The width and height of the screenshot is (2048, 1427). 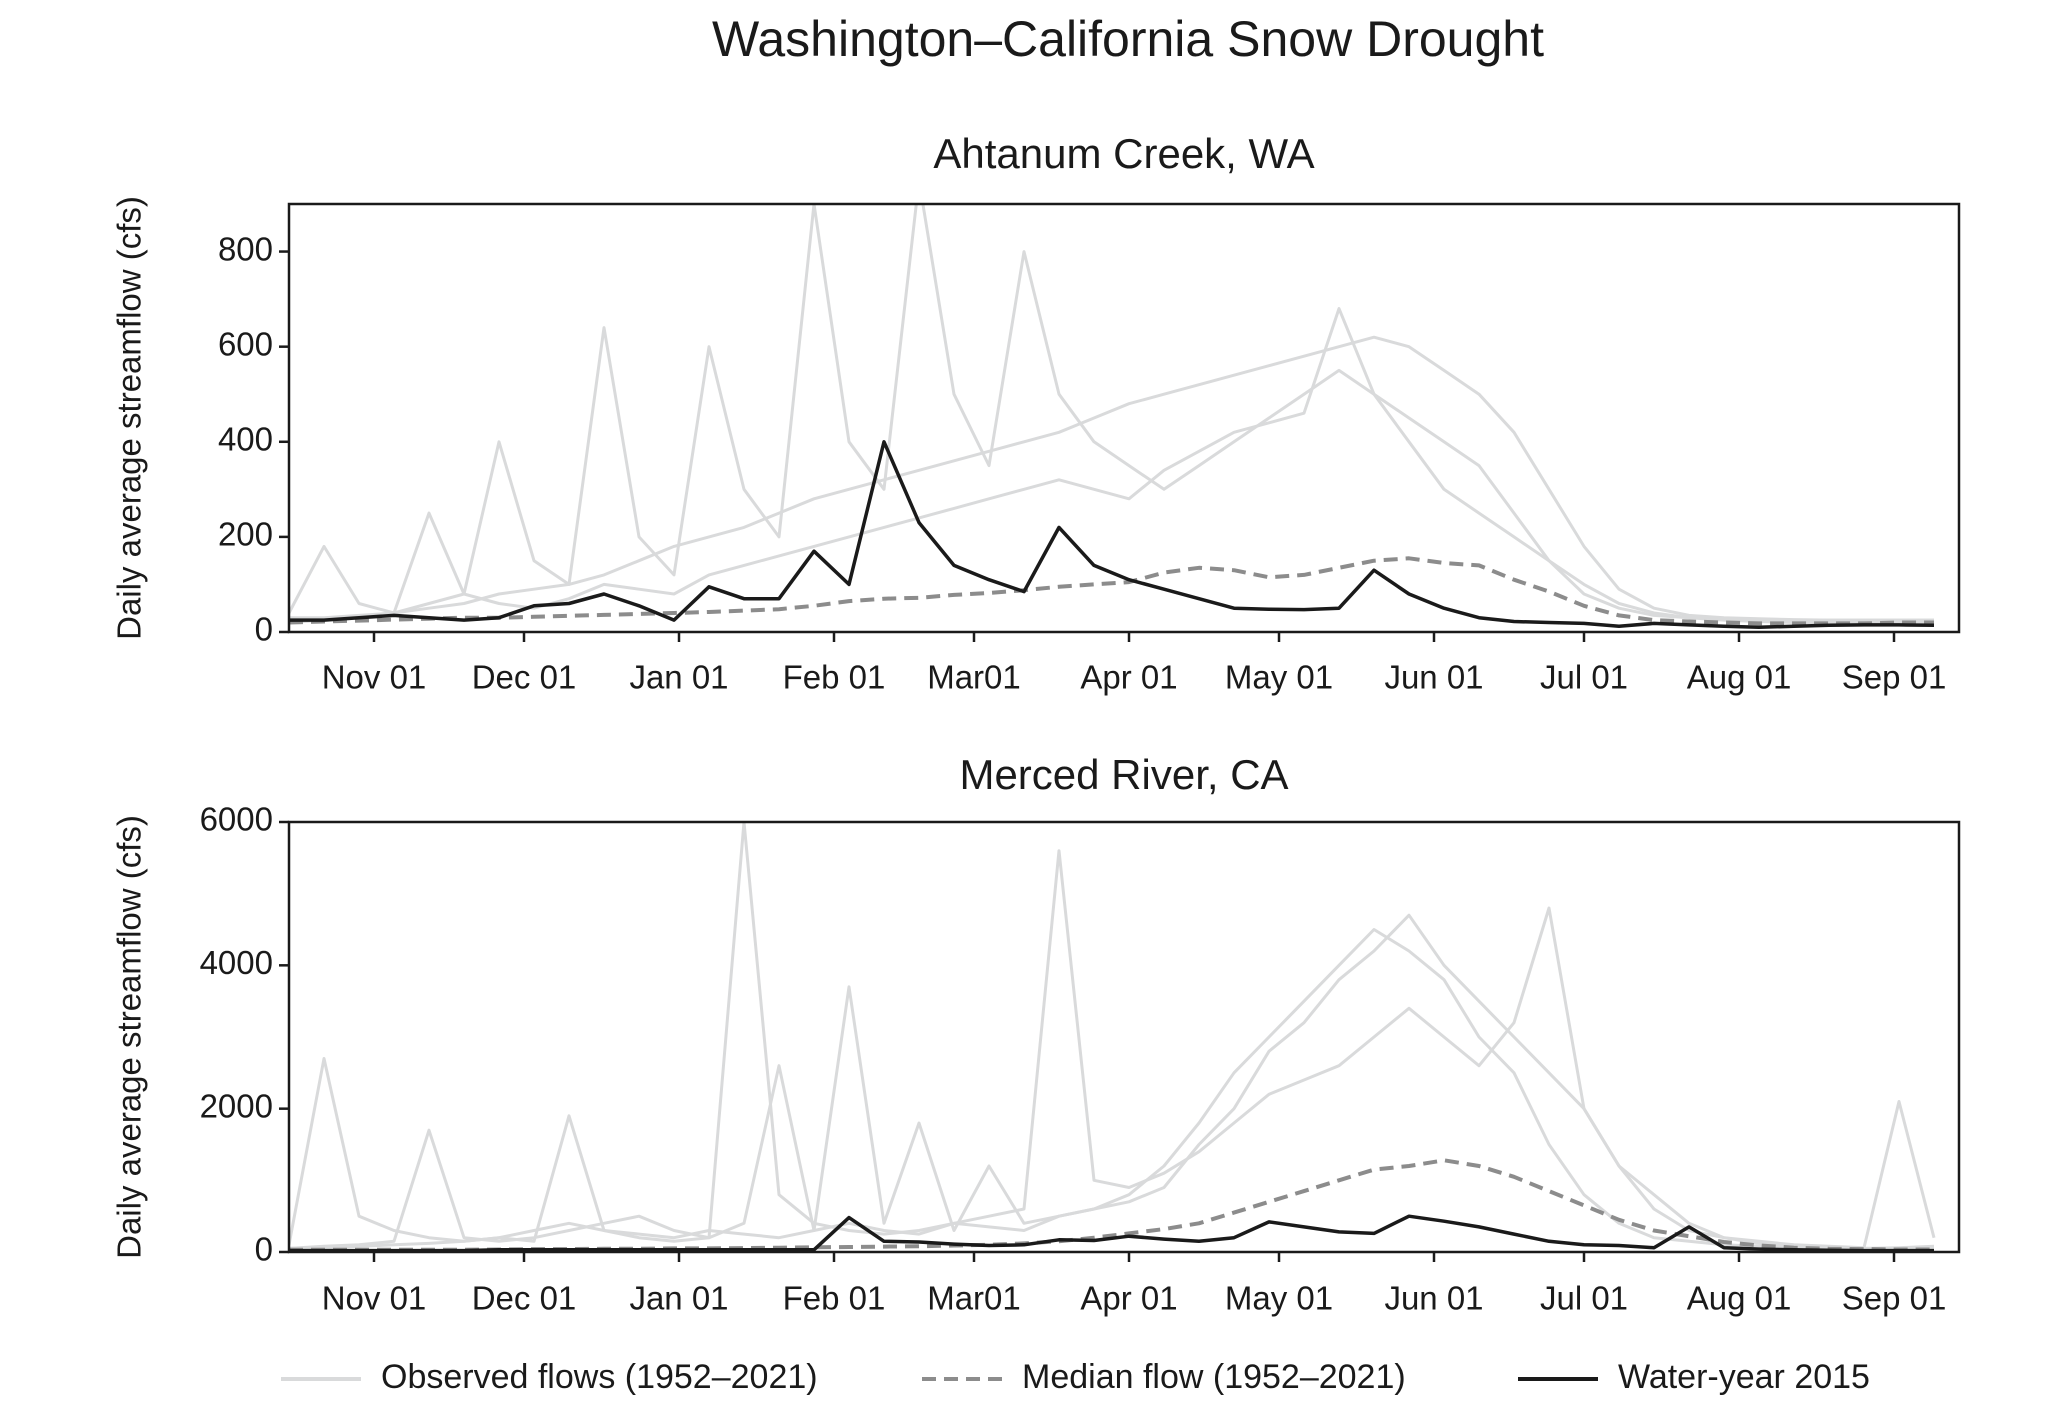 I want to click on y-tick-label: 6000, so click(x=236, y=819).